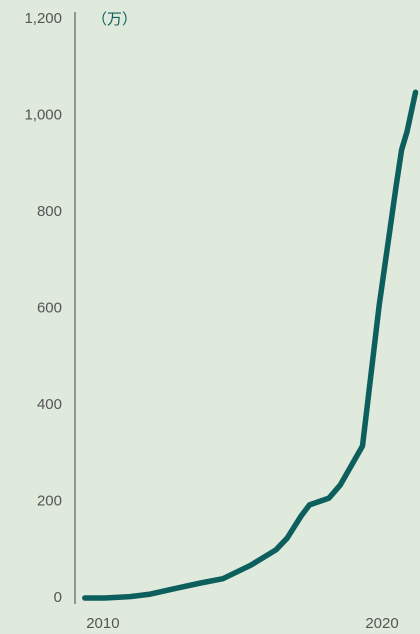  I want to click on unit-label: （万）, so click(114, 19).